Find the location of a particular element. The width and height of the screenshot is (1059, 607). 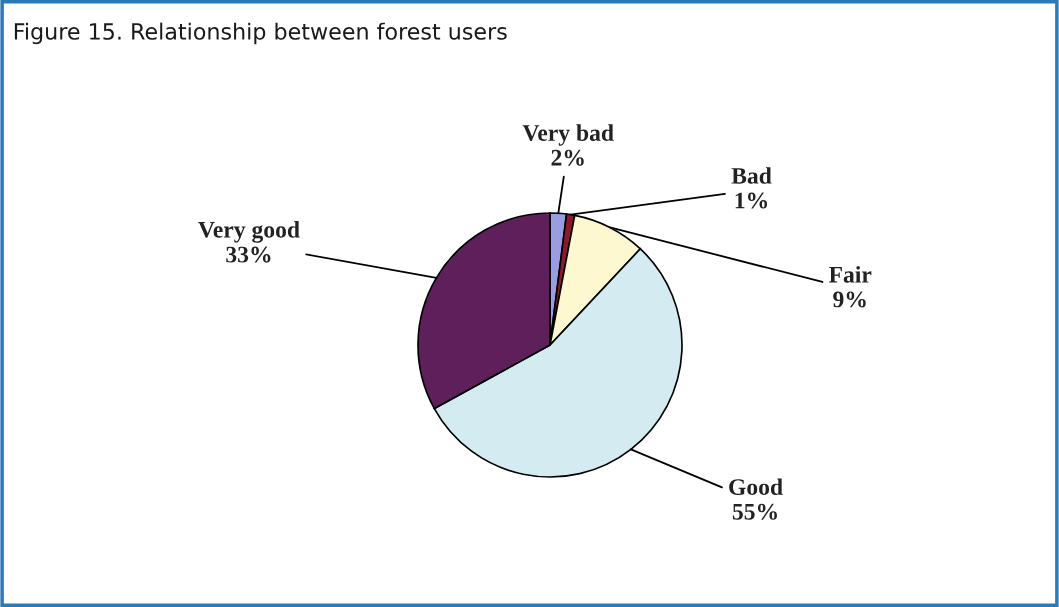

slice-label: Very good is located at coordinates (249, 232).